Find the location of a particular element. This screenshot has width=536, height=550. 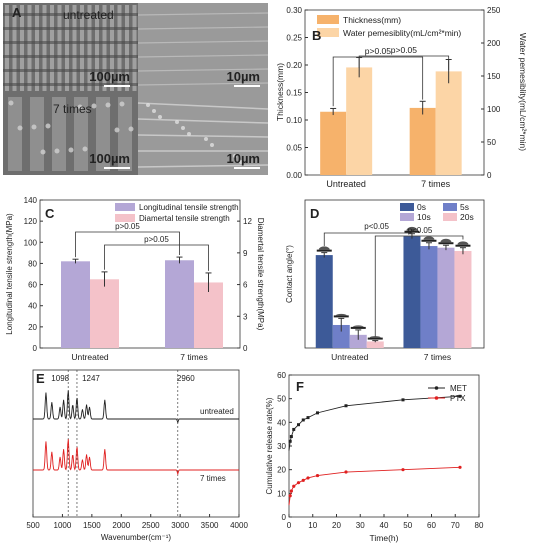

x-tick-label: 4000 is located at coordinates (239, 525).